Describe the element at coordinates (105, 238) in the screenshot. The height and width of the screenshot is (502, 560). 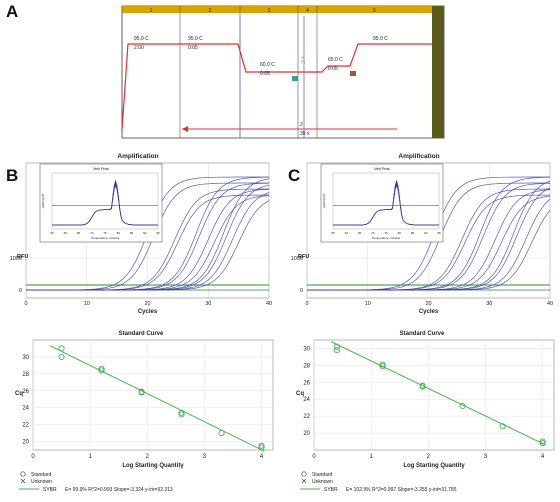
I see `melt-x-label: Temperature, Celsius` at that location.